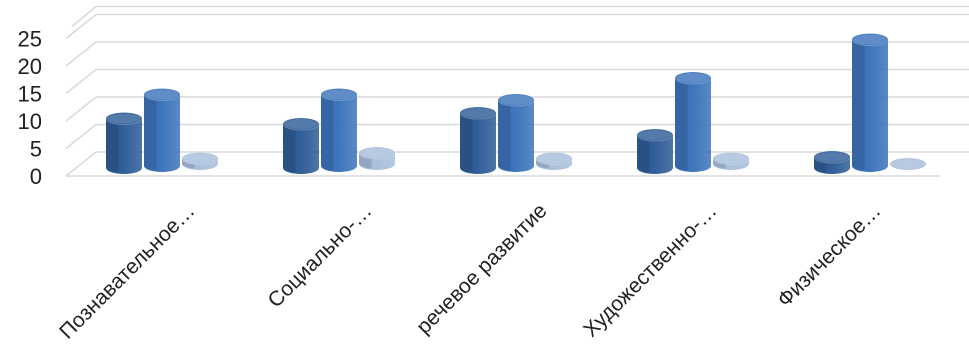 The image size is (969, 356). I want to click on y-tick-label: 0, so click(36, 176).